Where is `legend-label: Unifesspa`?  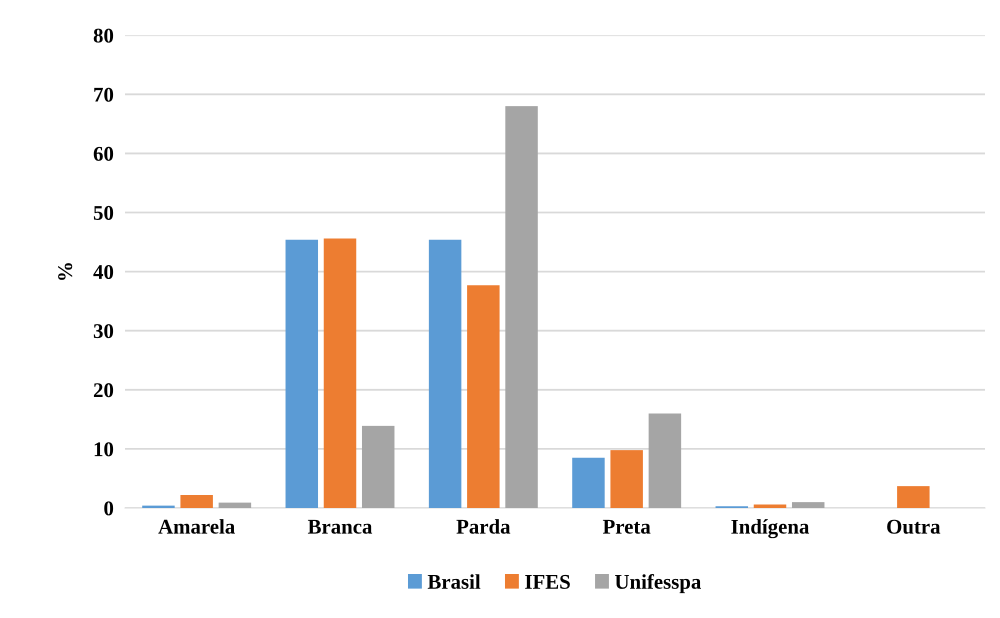
legend-label: Unifesspa is located at coordinates (658, 584).